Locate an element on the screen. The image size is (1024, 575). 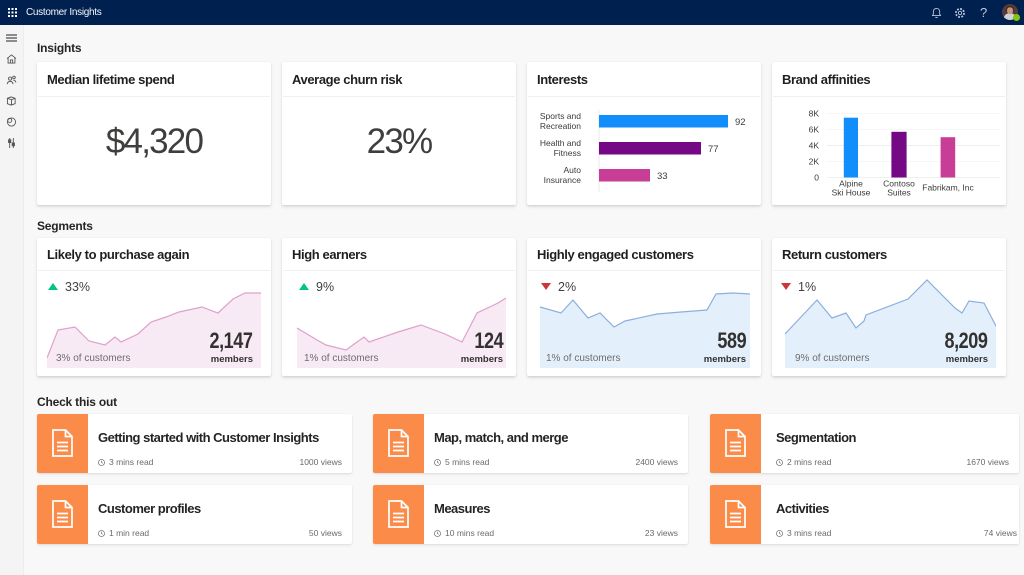
svg-text: 77 is located at coordinates (713, 149).